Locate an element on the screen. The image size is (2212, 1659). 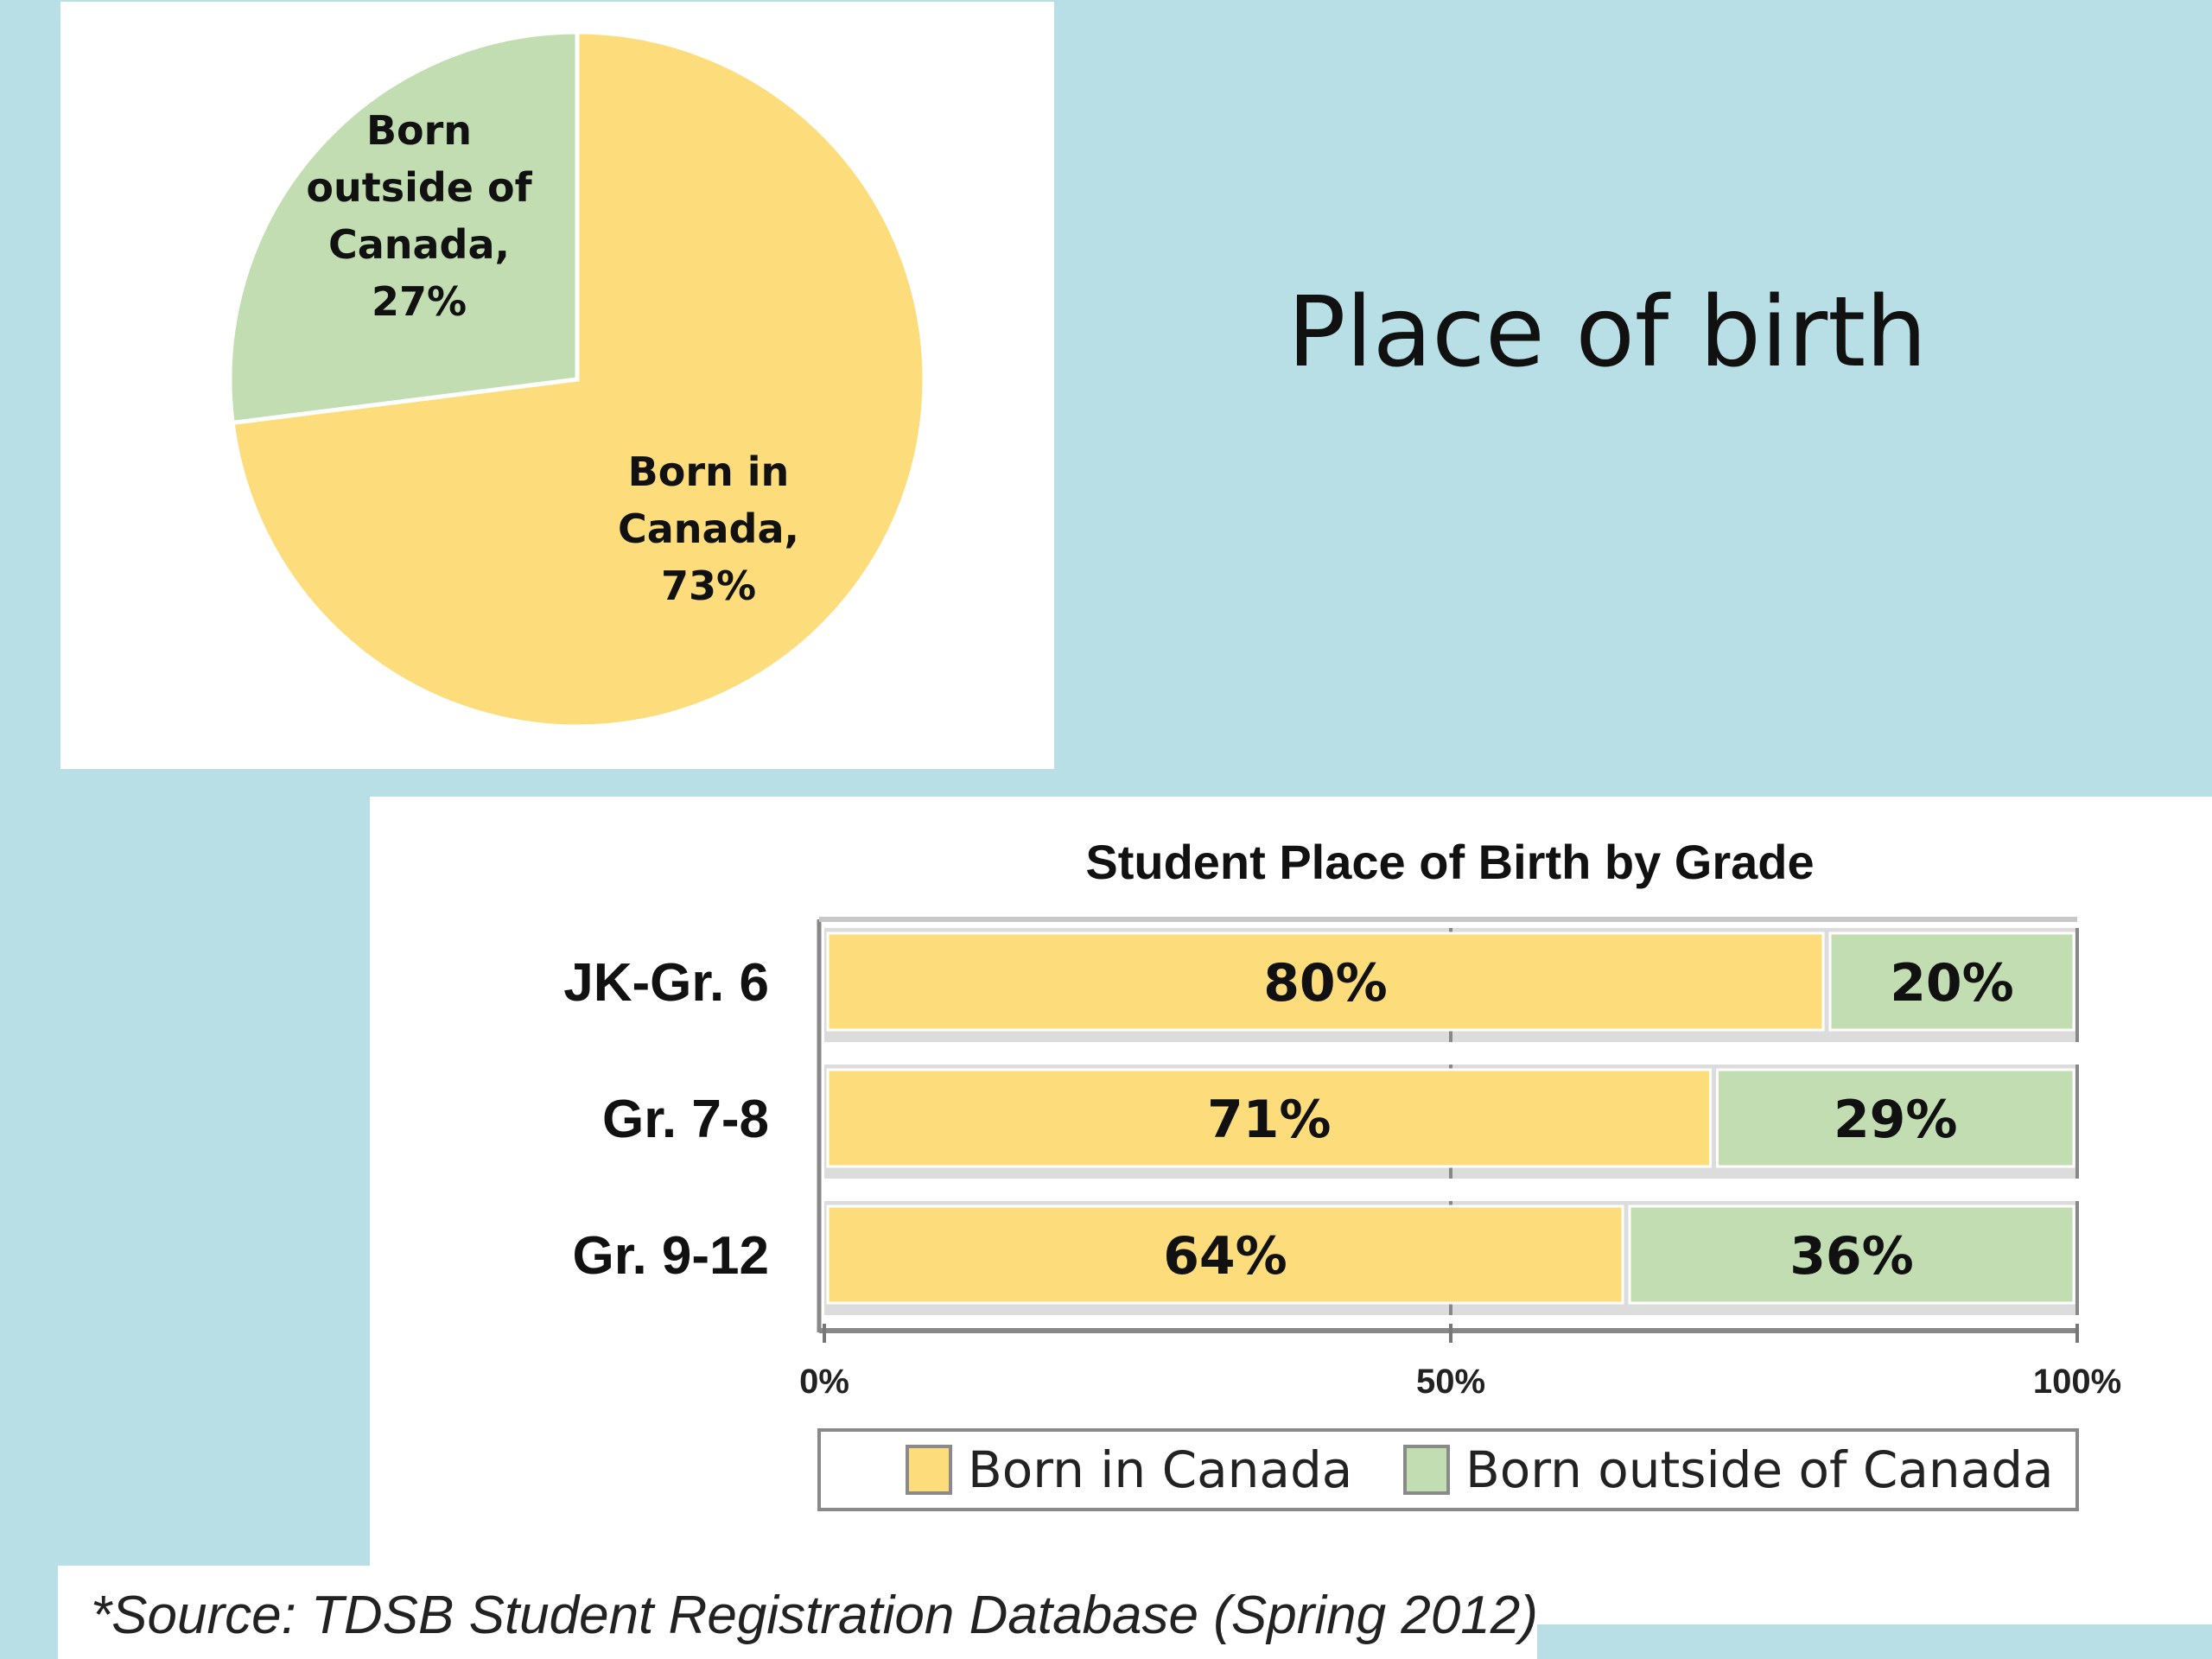
bar-value-label: 29% is located at coordinates (1896, 1120).